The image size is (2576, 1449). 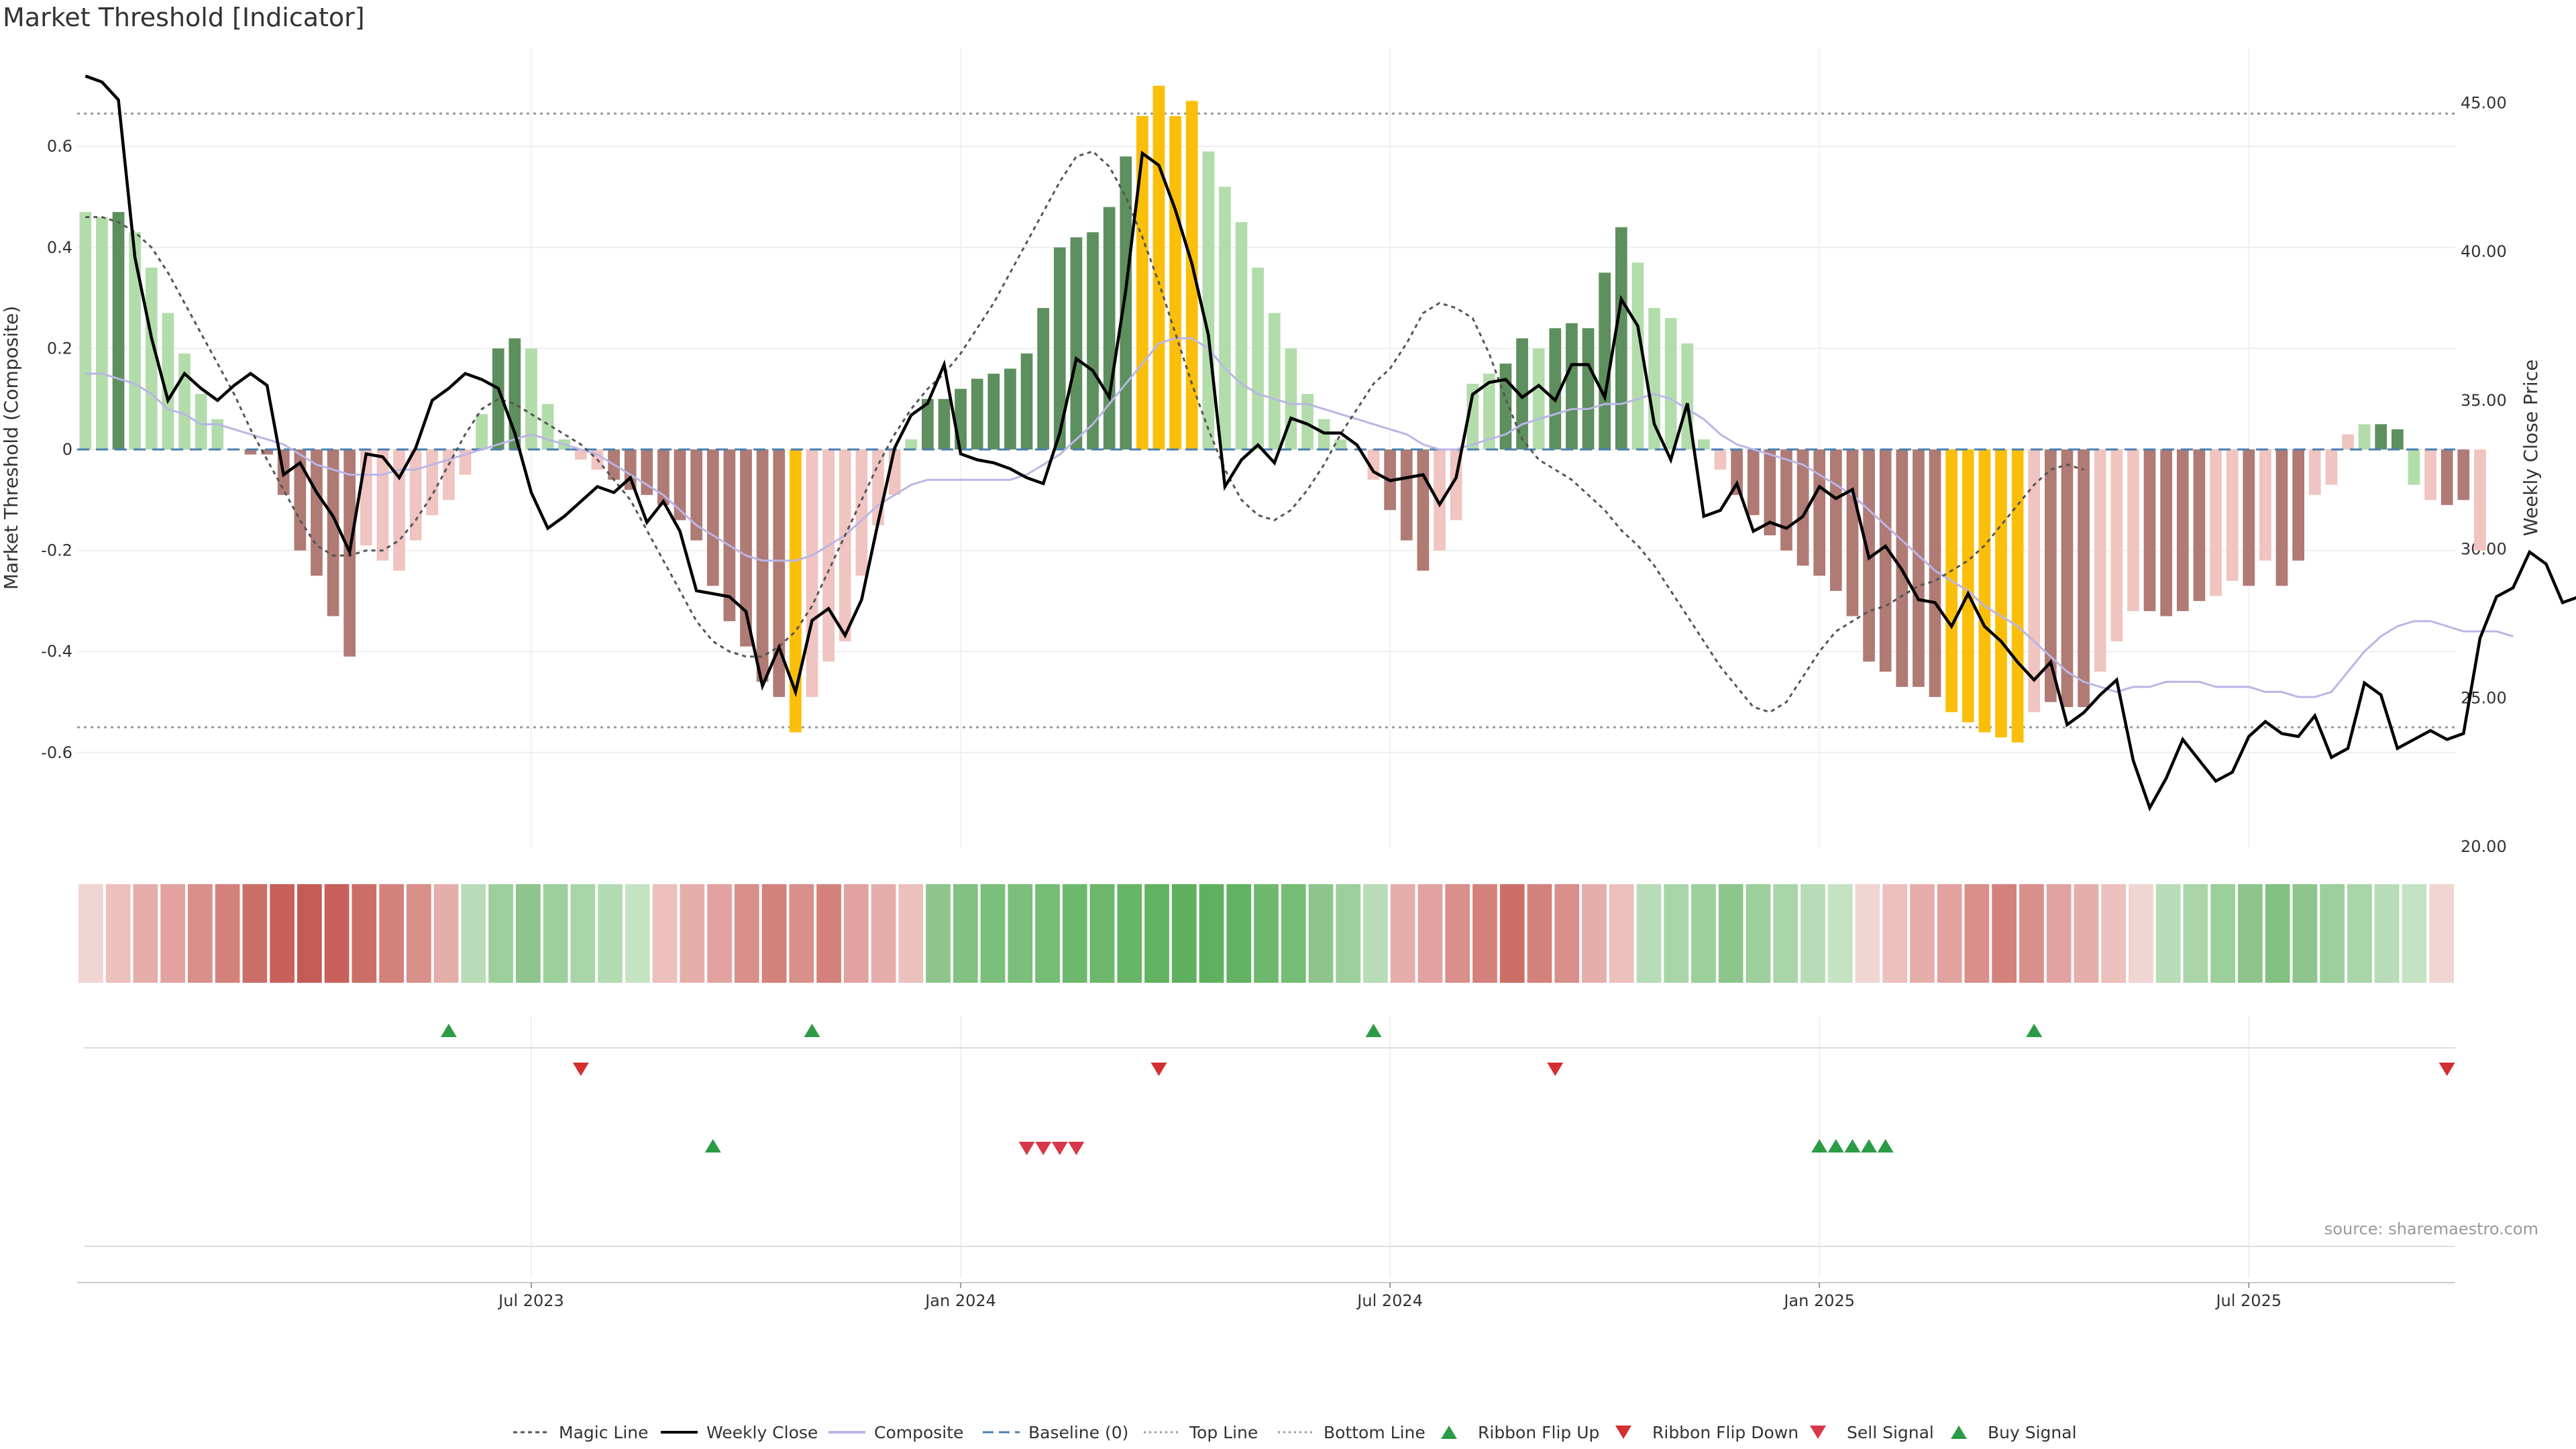 I want to click on x-tick-label: Jul 2025, so click(x=2248, y=1300).